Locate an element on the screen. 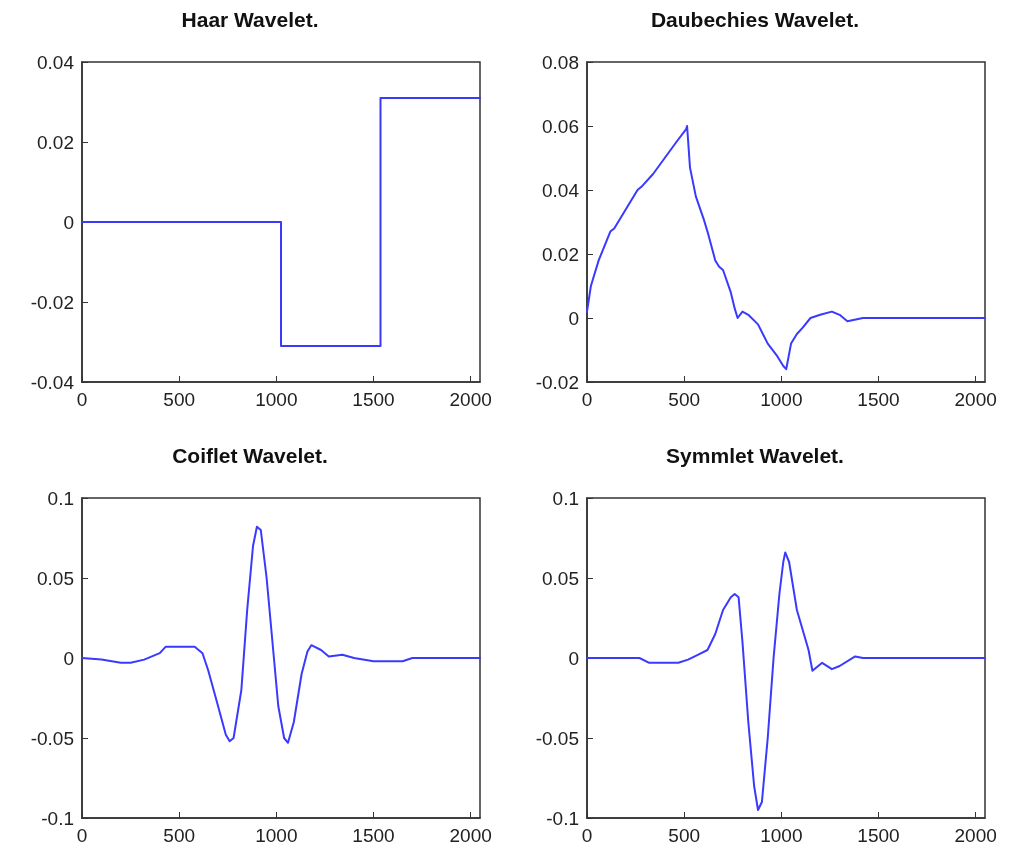 This screenshot has height=866, width=1009. chart-title: Haar Wavelet. is located at coordinates (250, 19).